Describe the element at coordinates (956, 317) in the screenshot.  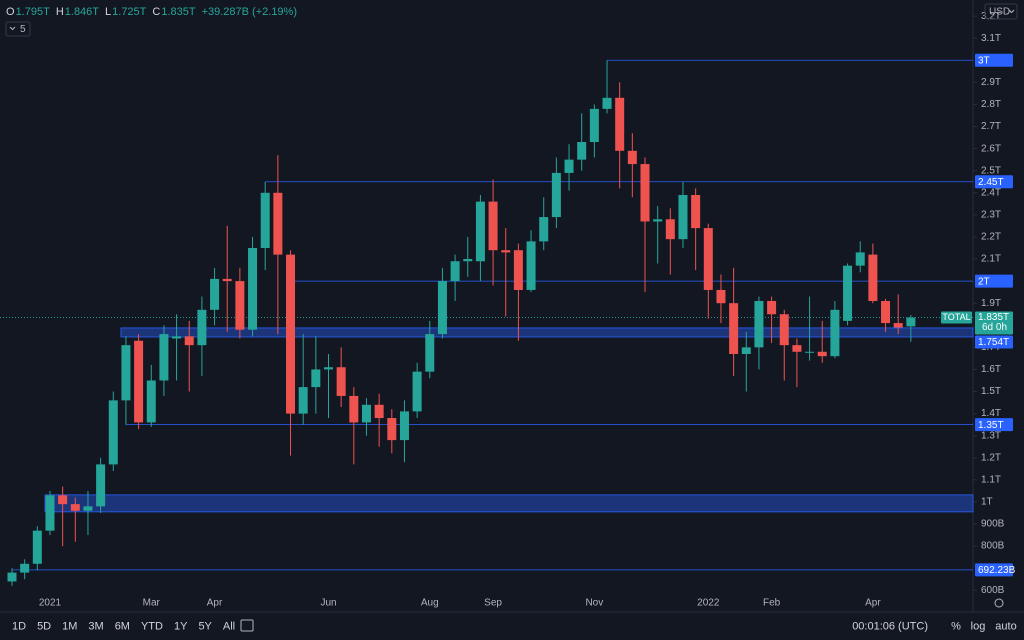
I see `symbol: TOTAL` at that location.